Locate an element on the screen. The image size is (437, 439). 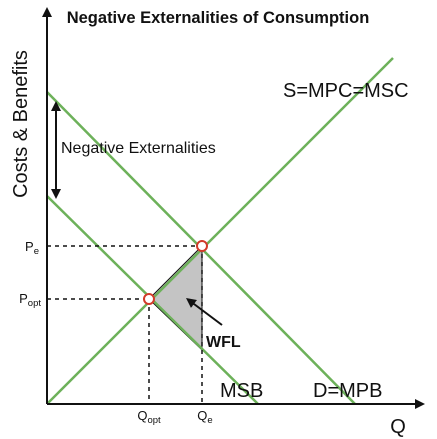
popt-label-sub: opt is located at coordinates (35, 303).